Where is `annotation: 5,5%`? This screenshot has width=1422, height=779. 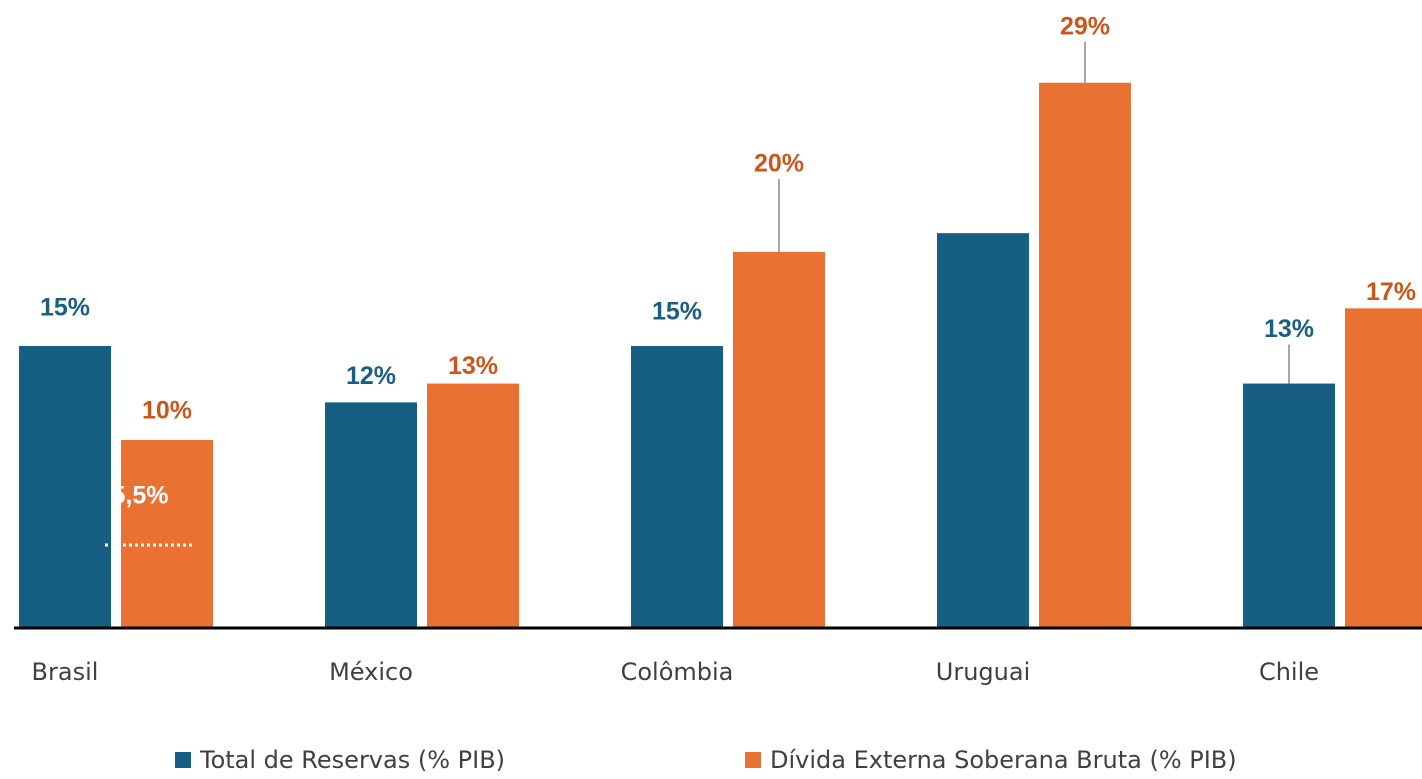
annotation: 5,5% is located at coordinates (140, 496).